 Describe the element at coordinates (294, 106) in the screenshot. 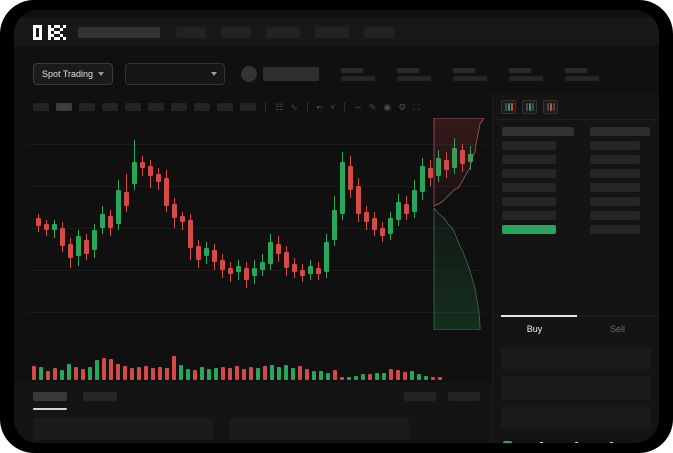

I see `line-chart-icon: ∿` at that location.